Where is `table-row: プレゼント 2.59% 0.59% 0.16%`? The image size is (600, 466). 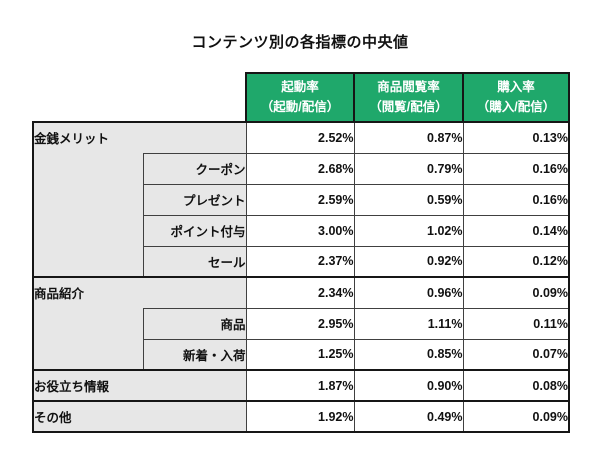 table-row: プレゼント 2.59% 0.59% 0.16% is located at coordinates (301, 199).